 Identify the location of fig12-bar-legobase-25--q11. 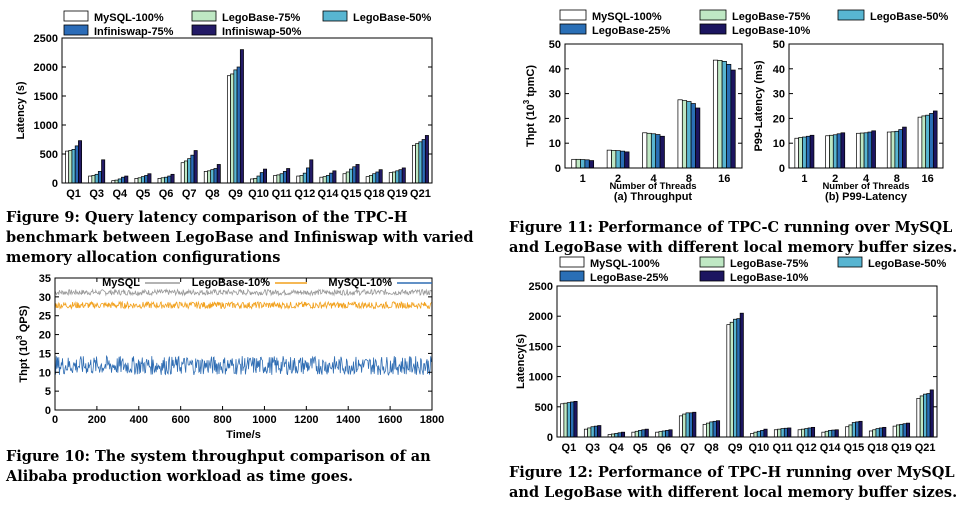
(785, 432).